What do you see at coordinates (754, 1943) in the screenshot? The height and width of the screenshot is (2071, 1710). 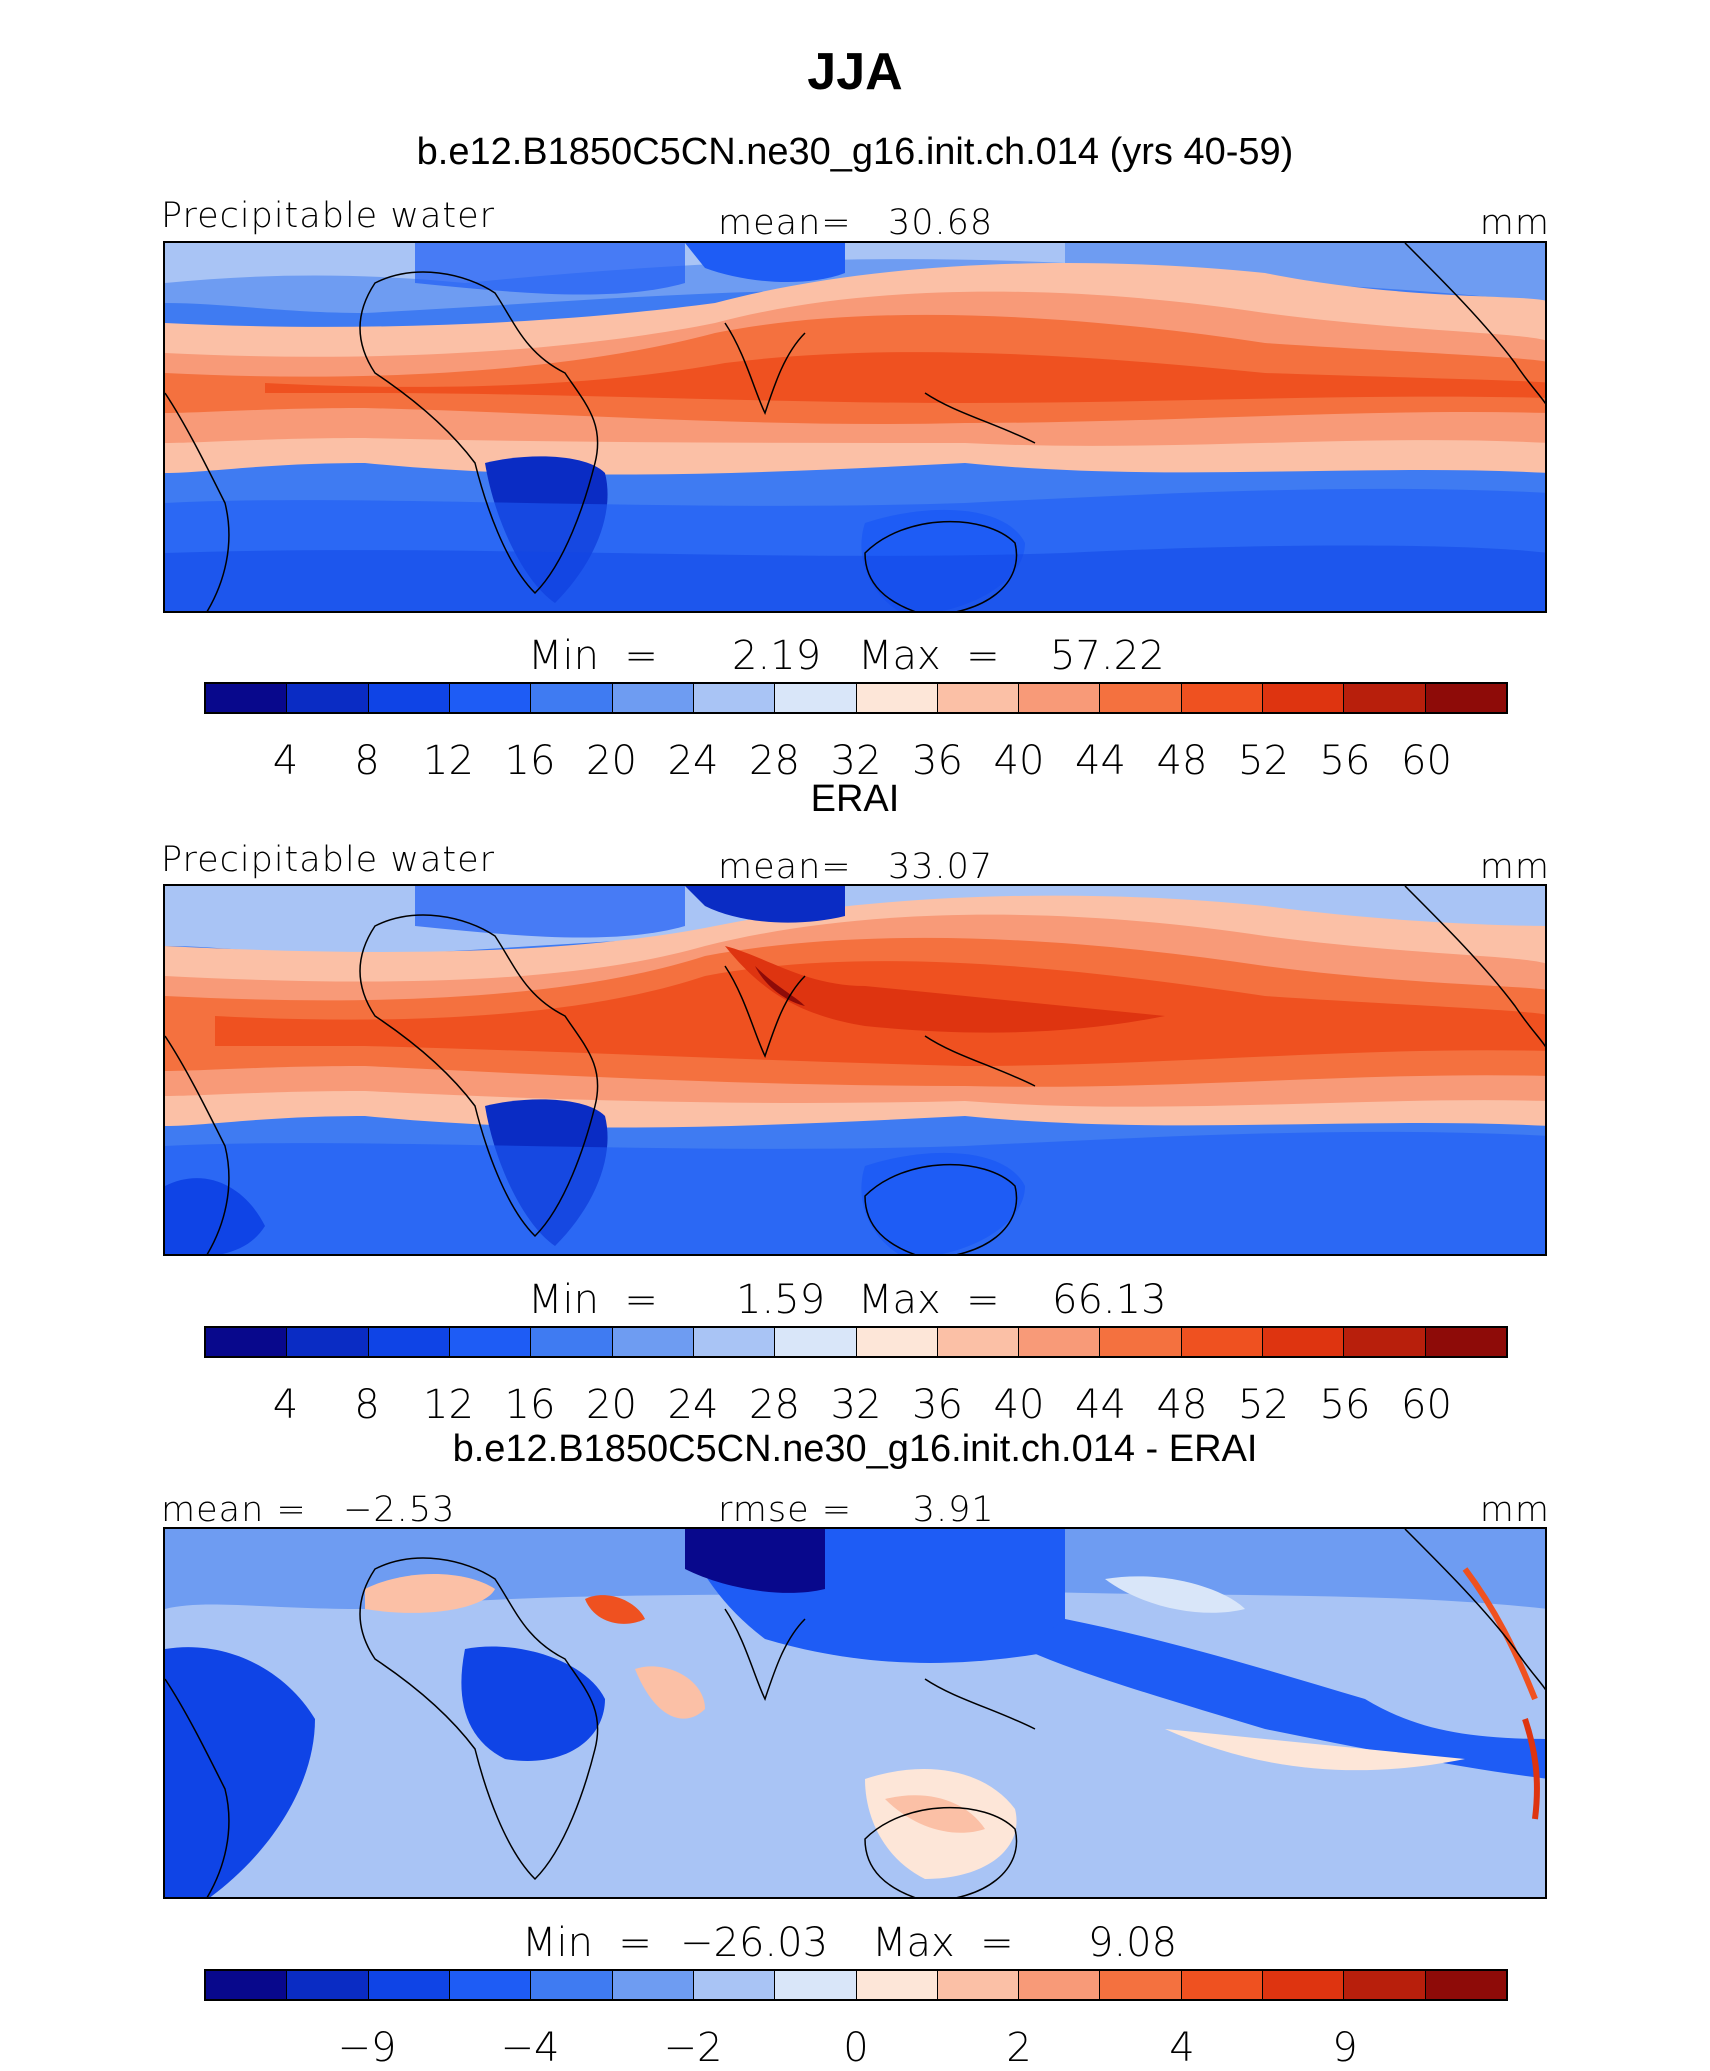 I see `min-value: −26.03` at bounding box center [754, 1943].